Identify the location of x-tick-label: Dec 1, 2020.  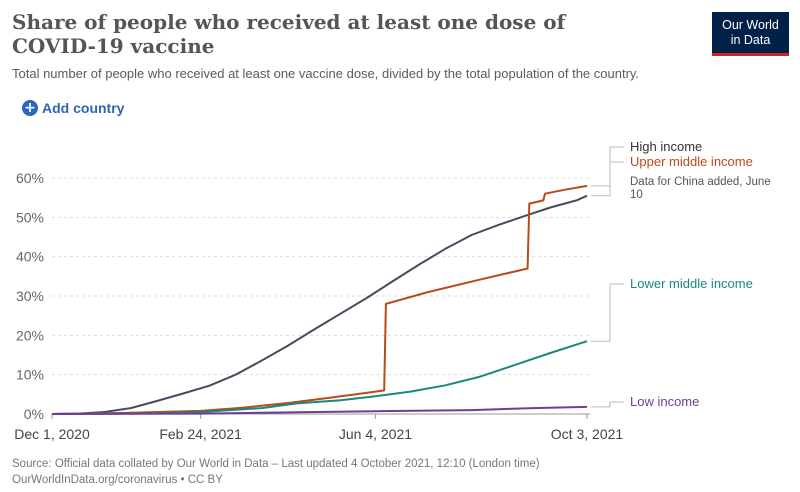
(52, 434).